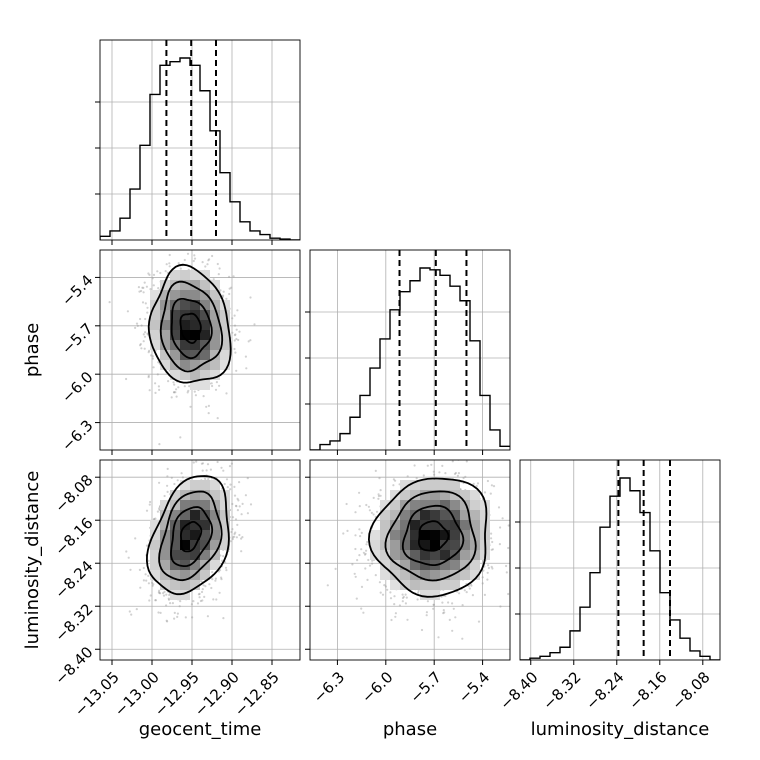 The height and width of the screenshot is (760, 760). What do you see at coordinates (200, 729) in the screenshot?
I see `x-axis-label-geocent_time: geocent_time` at bounding box center [200, 729].